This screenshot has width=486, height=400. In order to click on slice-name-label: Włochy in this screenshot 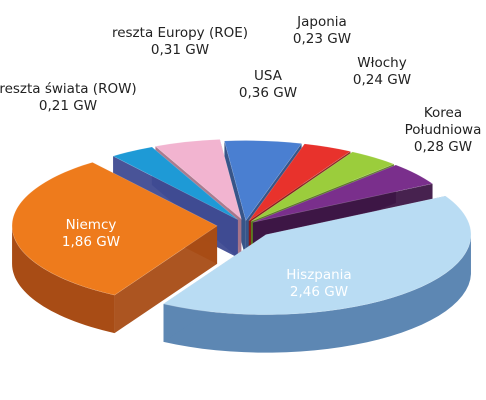, I will do `click(381, 63)`.